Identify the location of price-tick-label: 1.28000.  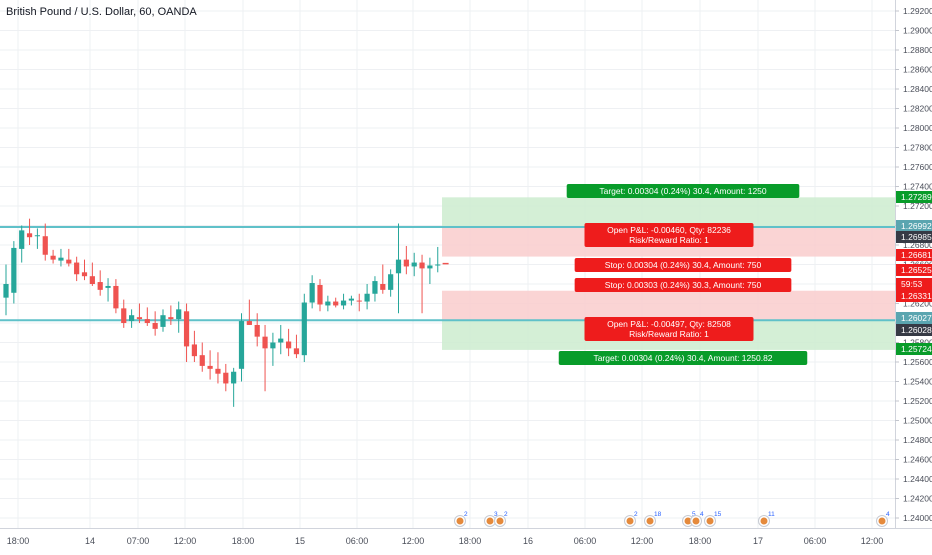
(917, 128).